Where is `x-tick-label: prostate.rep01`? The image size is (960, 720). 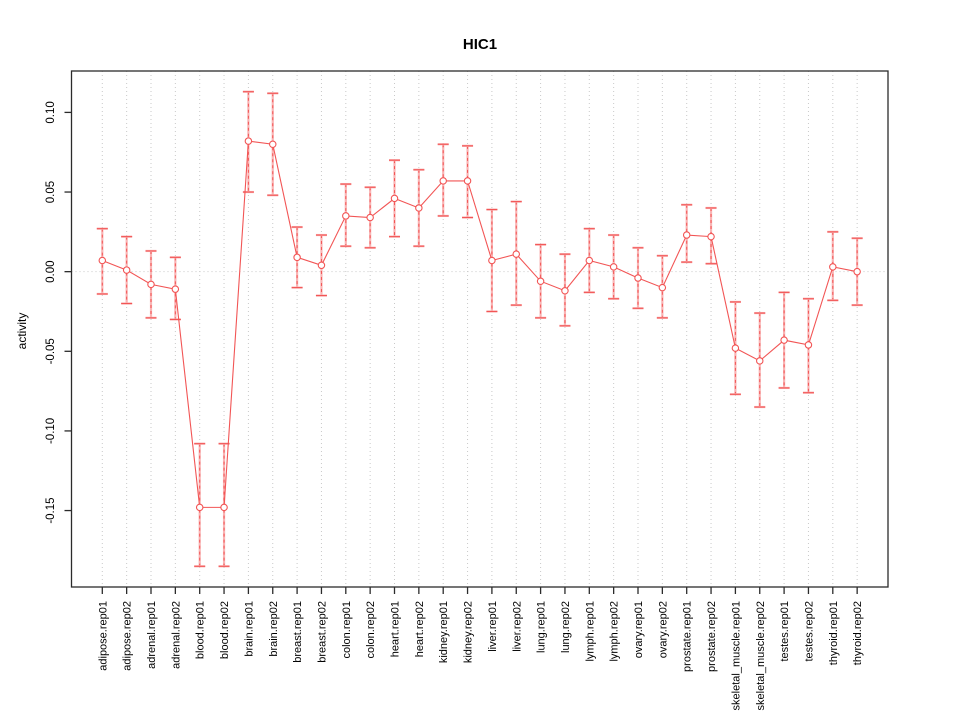 x-tick-label: prostate.rep01 is located at coordinates (688, 636).